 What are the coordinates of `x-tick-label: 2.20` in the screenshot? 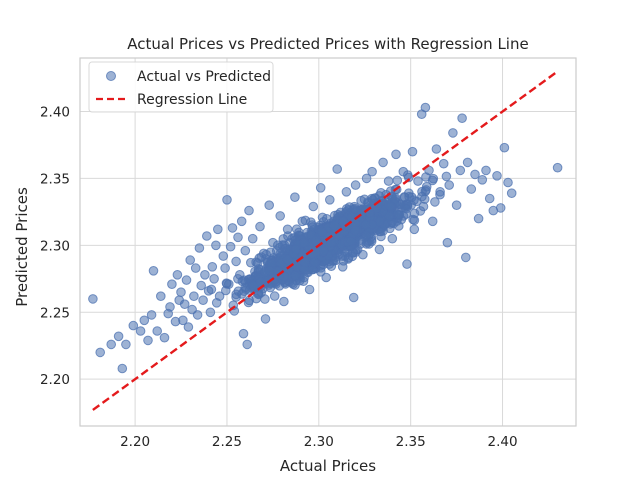 It's located at (135, 442).